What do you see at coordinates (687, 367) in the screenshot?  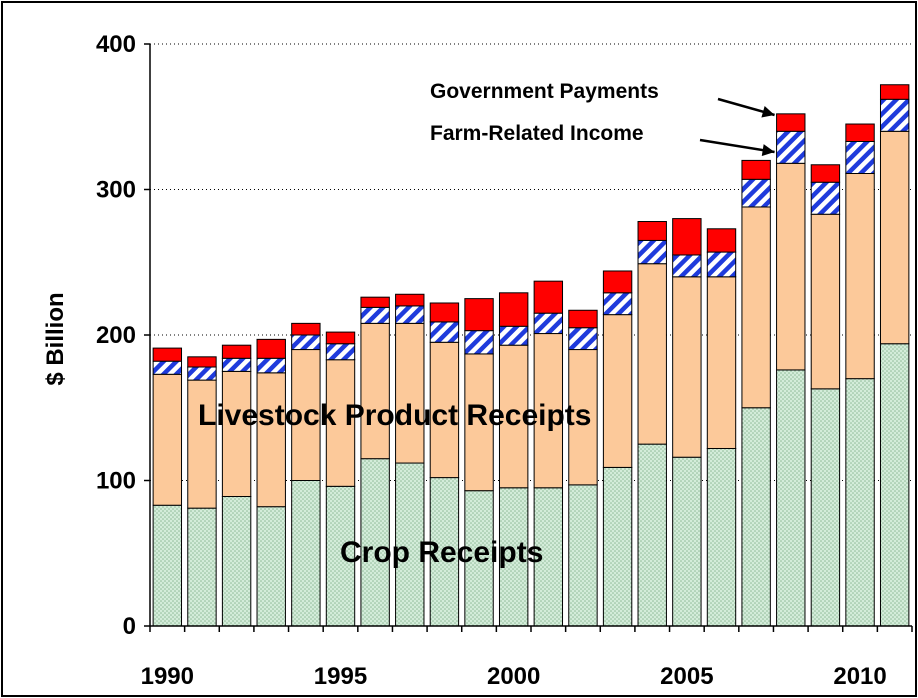 I see `bar-segment-livestock-2005` at bounding box center [687, 367].